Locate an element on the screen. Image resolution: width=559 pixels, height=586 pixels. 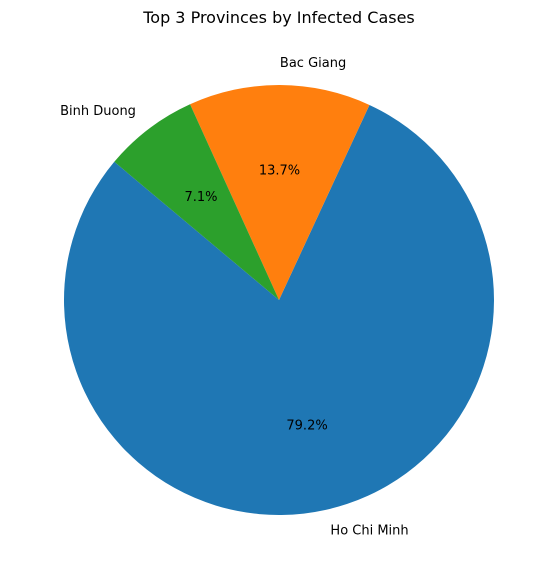
slice-label-binh-duong: Binh Duong is located at coordinates (98, 111).